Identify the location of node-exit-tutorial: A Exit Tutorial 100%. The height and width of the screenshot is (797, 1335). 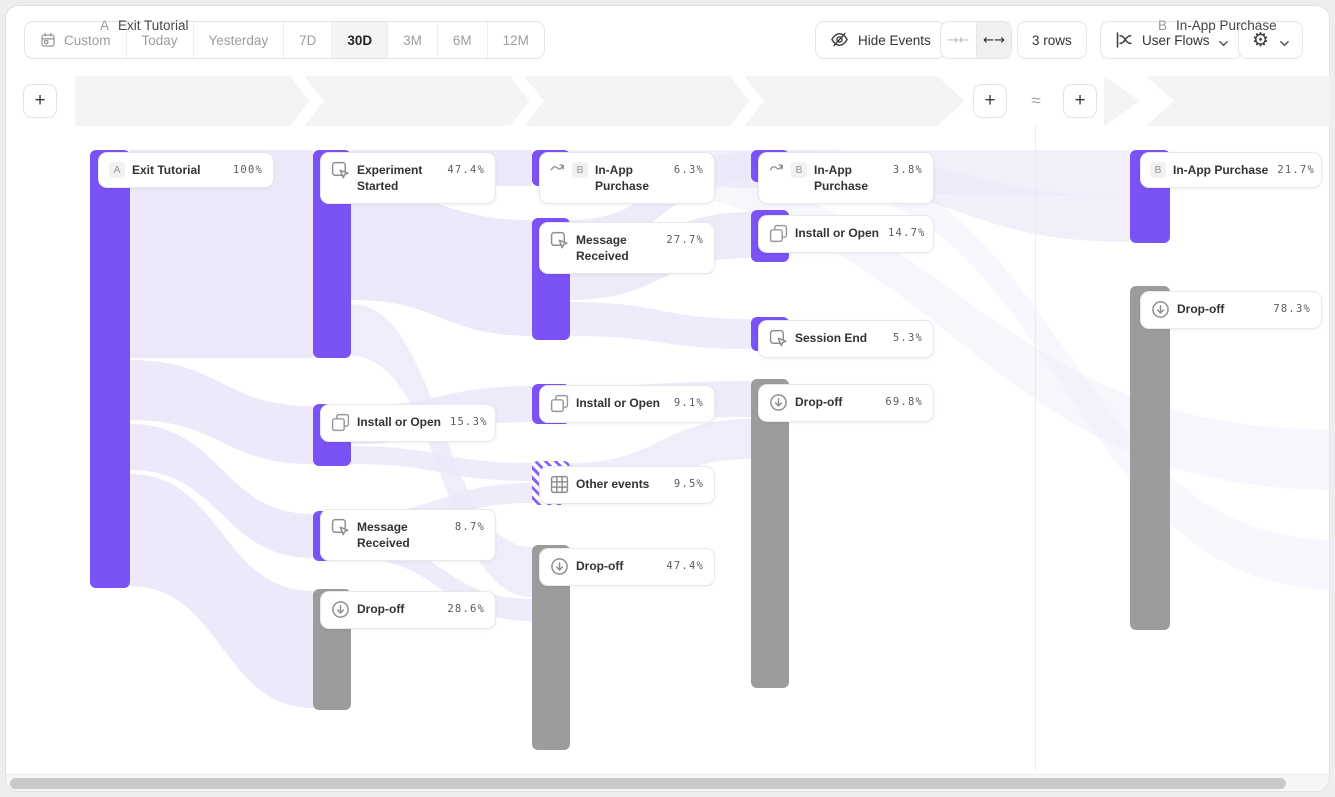
(186, 170).